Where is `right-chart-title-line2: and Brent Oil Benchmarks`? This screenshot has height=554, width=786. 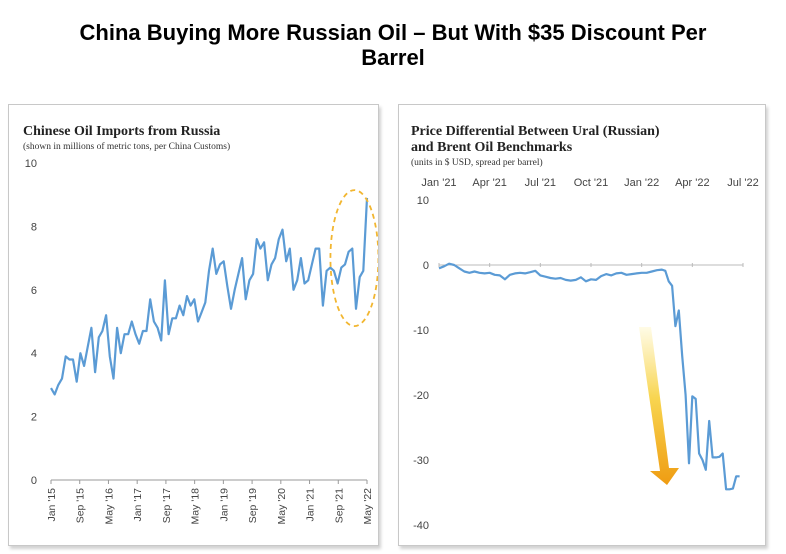
right-chart-title-line2: and Brent Oil Benchmarks is located at coordinates (492, 147).